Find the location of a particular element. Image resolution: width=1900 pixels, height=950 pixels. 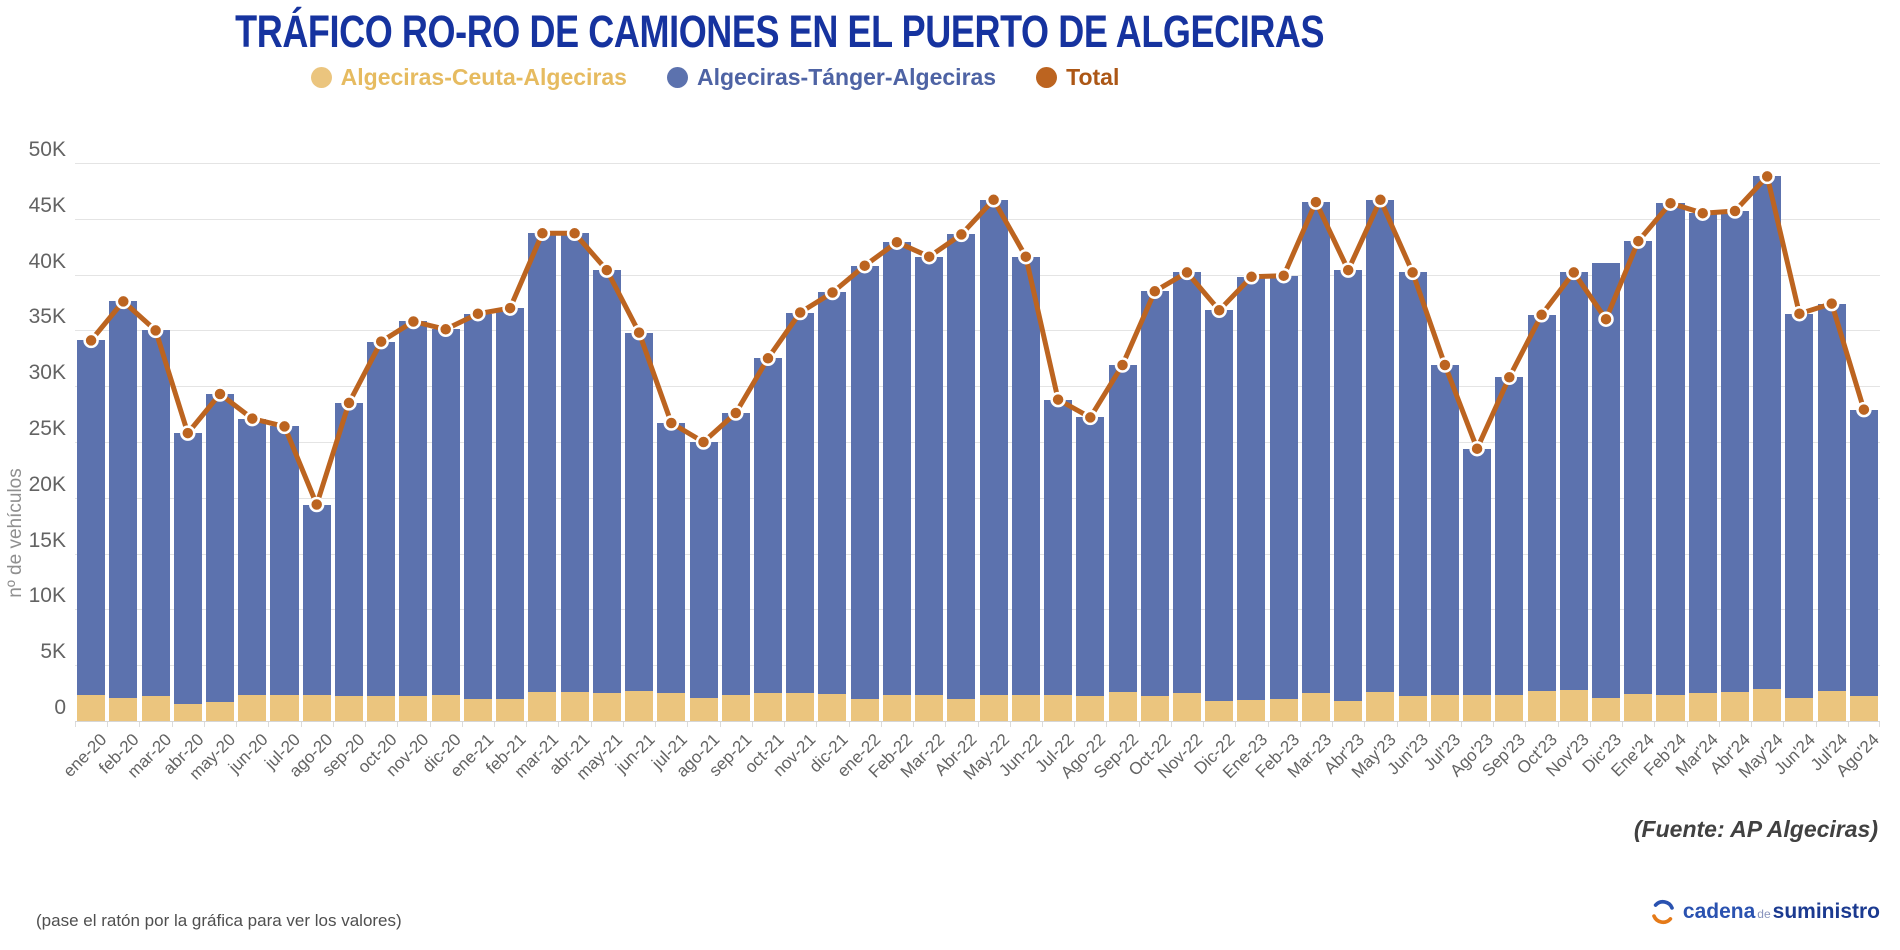

bar-Ene'24 is located at coordinates (1638, 481).